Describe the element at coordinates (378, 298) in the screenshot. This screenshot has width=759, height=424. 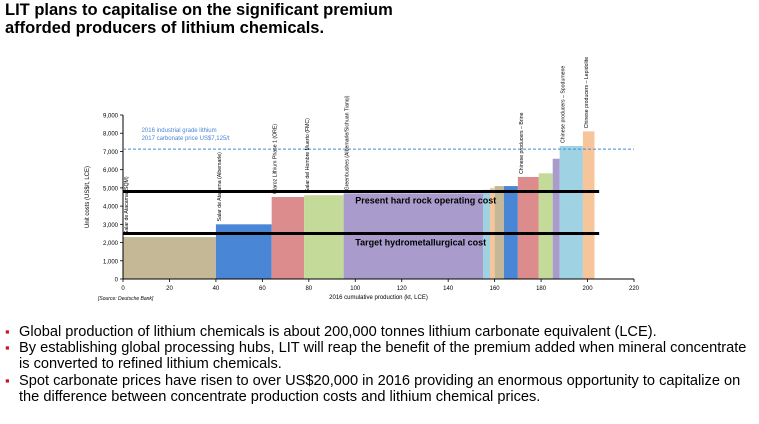
I see `x-axis-label: 2016 cumulative production (kt, LCE)` at that location.